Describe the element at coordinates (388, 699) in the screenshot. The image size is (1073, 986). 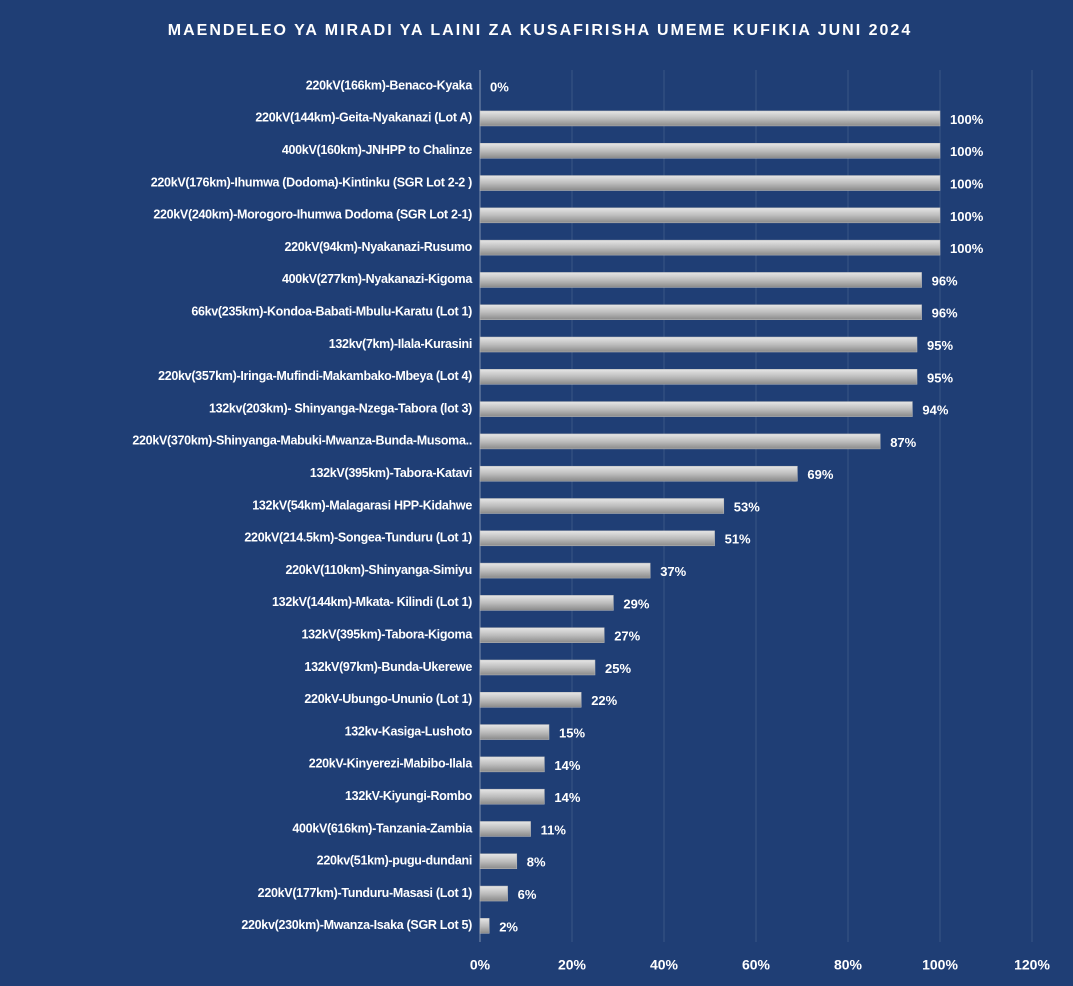
I see `y-tick-label: 220kV-Ubungo-Ununio (Lot 1)` at that location.